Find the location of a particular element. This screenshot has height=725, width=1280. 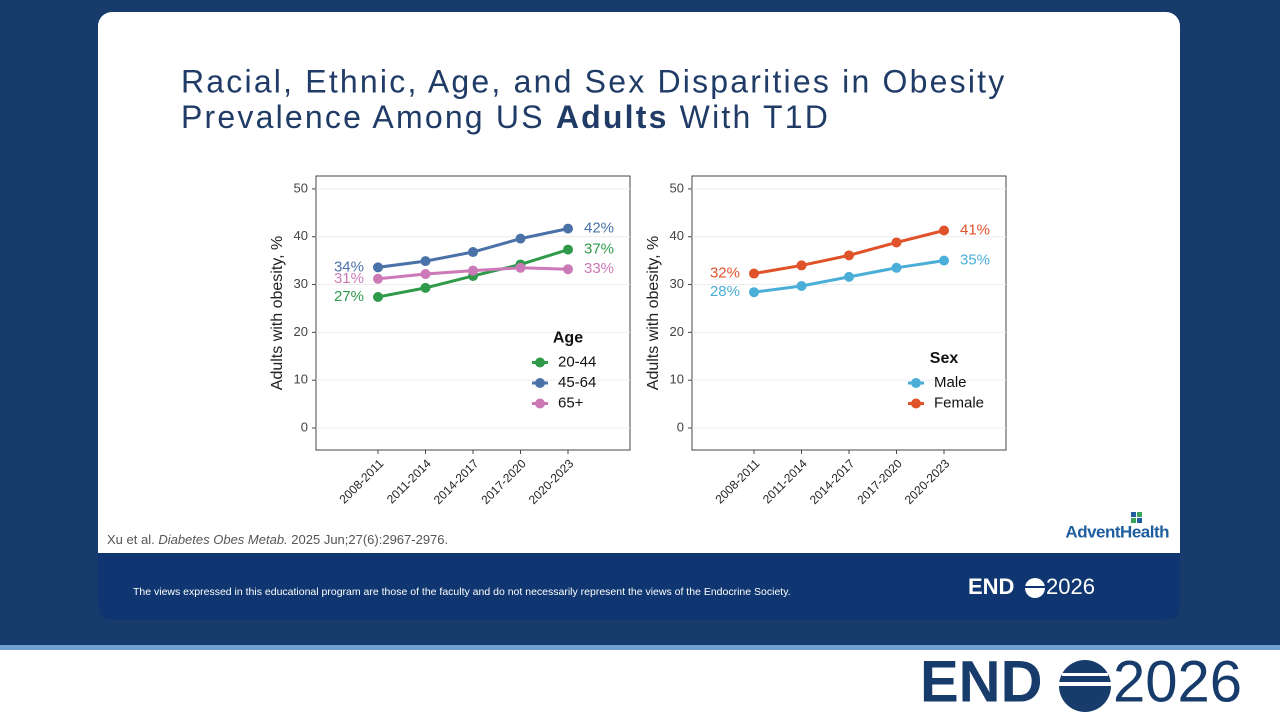

value-label: 41% is located at coordinates (975, 229).